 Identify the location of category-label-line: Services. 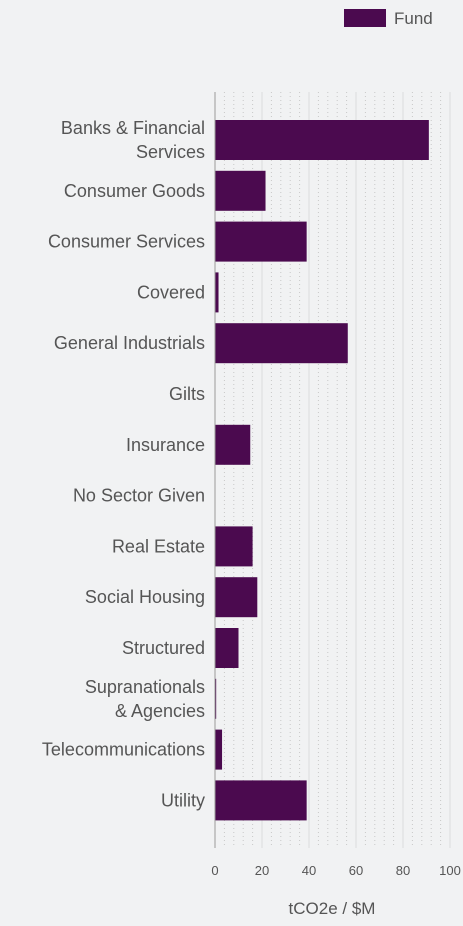
(170, 152).